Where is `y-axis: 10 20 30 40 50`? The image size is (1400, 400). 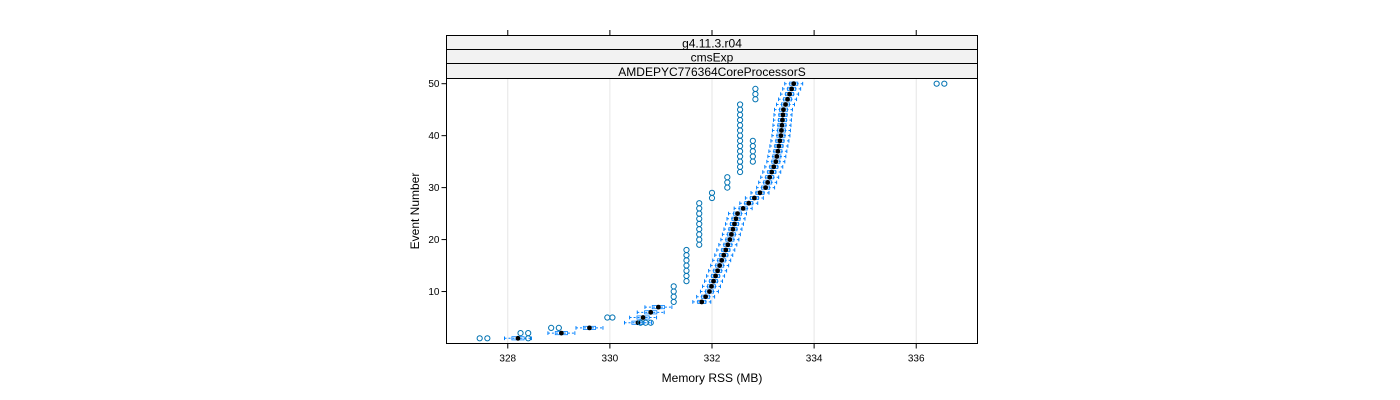 y-axis: 10 20 30 40 50 is located at coordinates (437, 188).